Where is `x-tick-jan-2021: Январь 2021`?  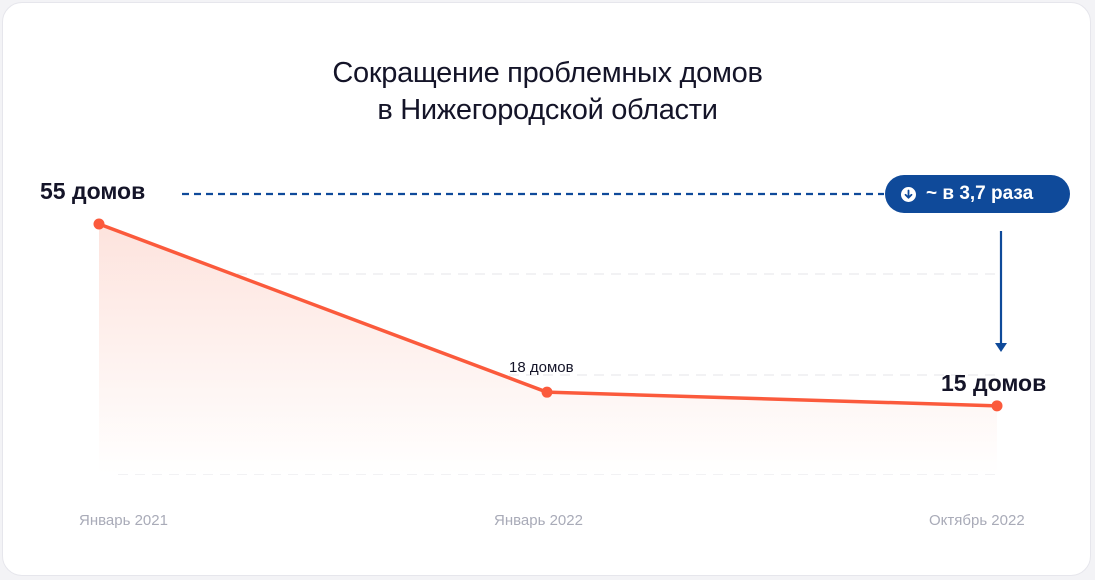 x-tick-jan-2021: Январь 2021 is located at coordinates (123, 520).